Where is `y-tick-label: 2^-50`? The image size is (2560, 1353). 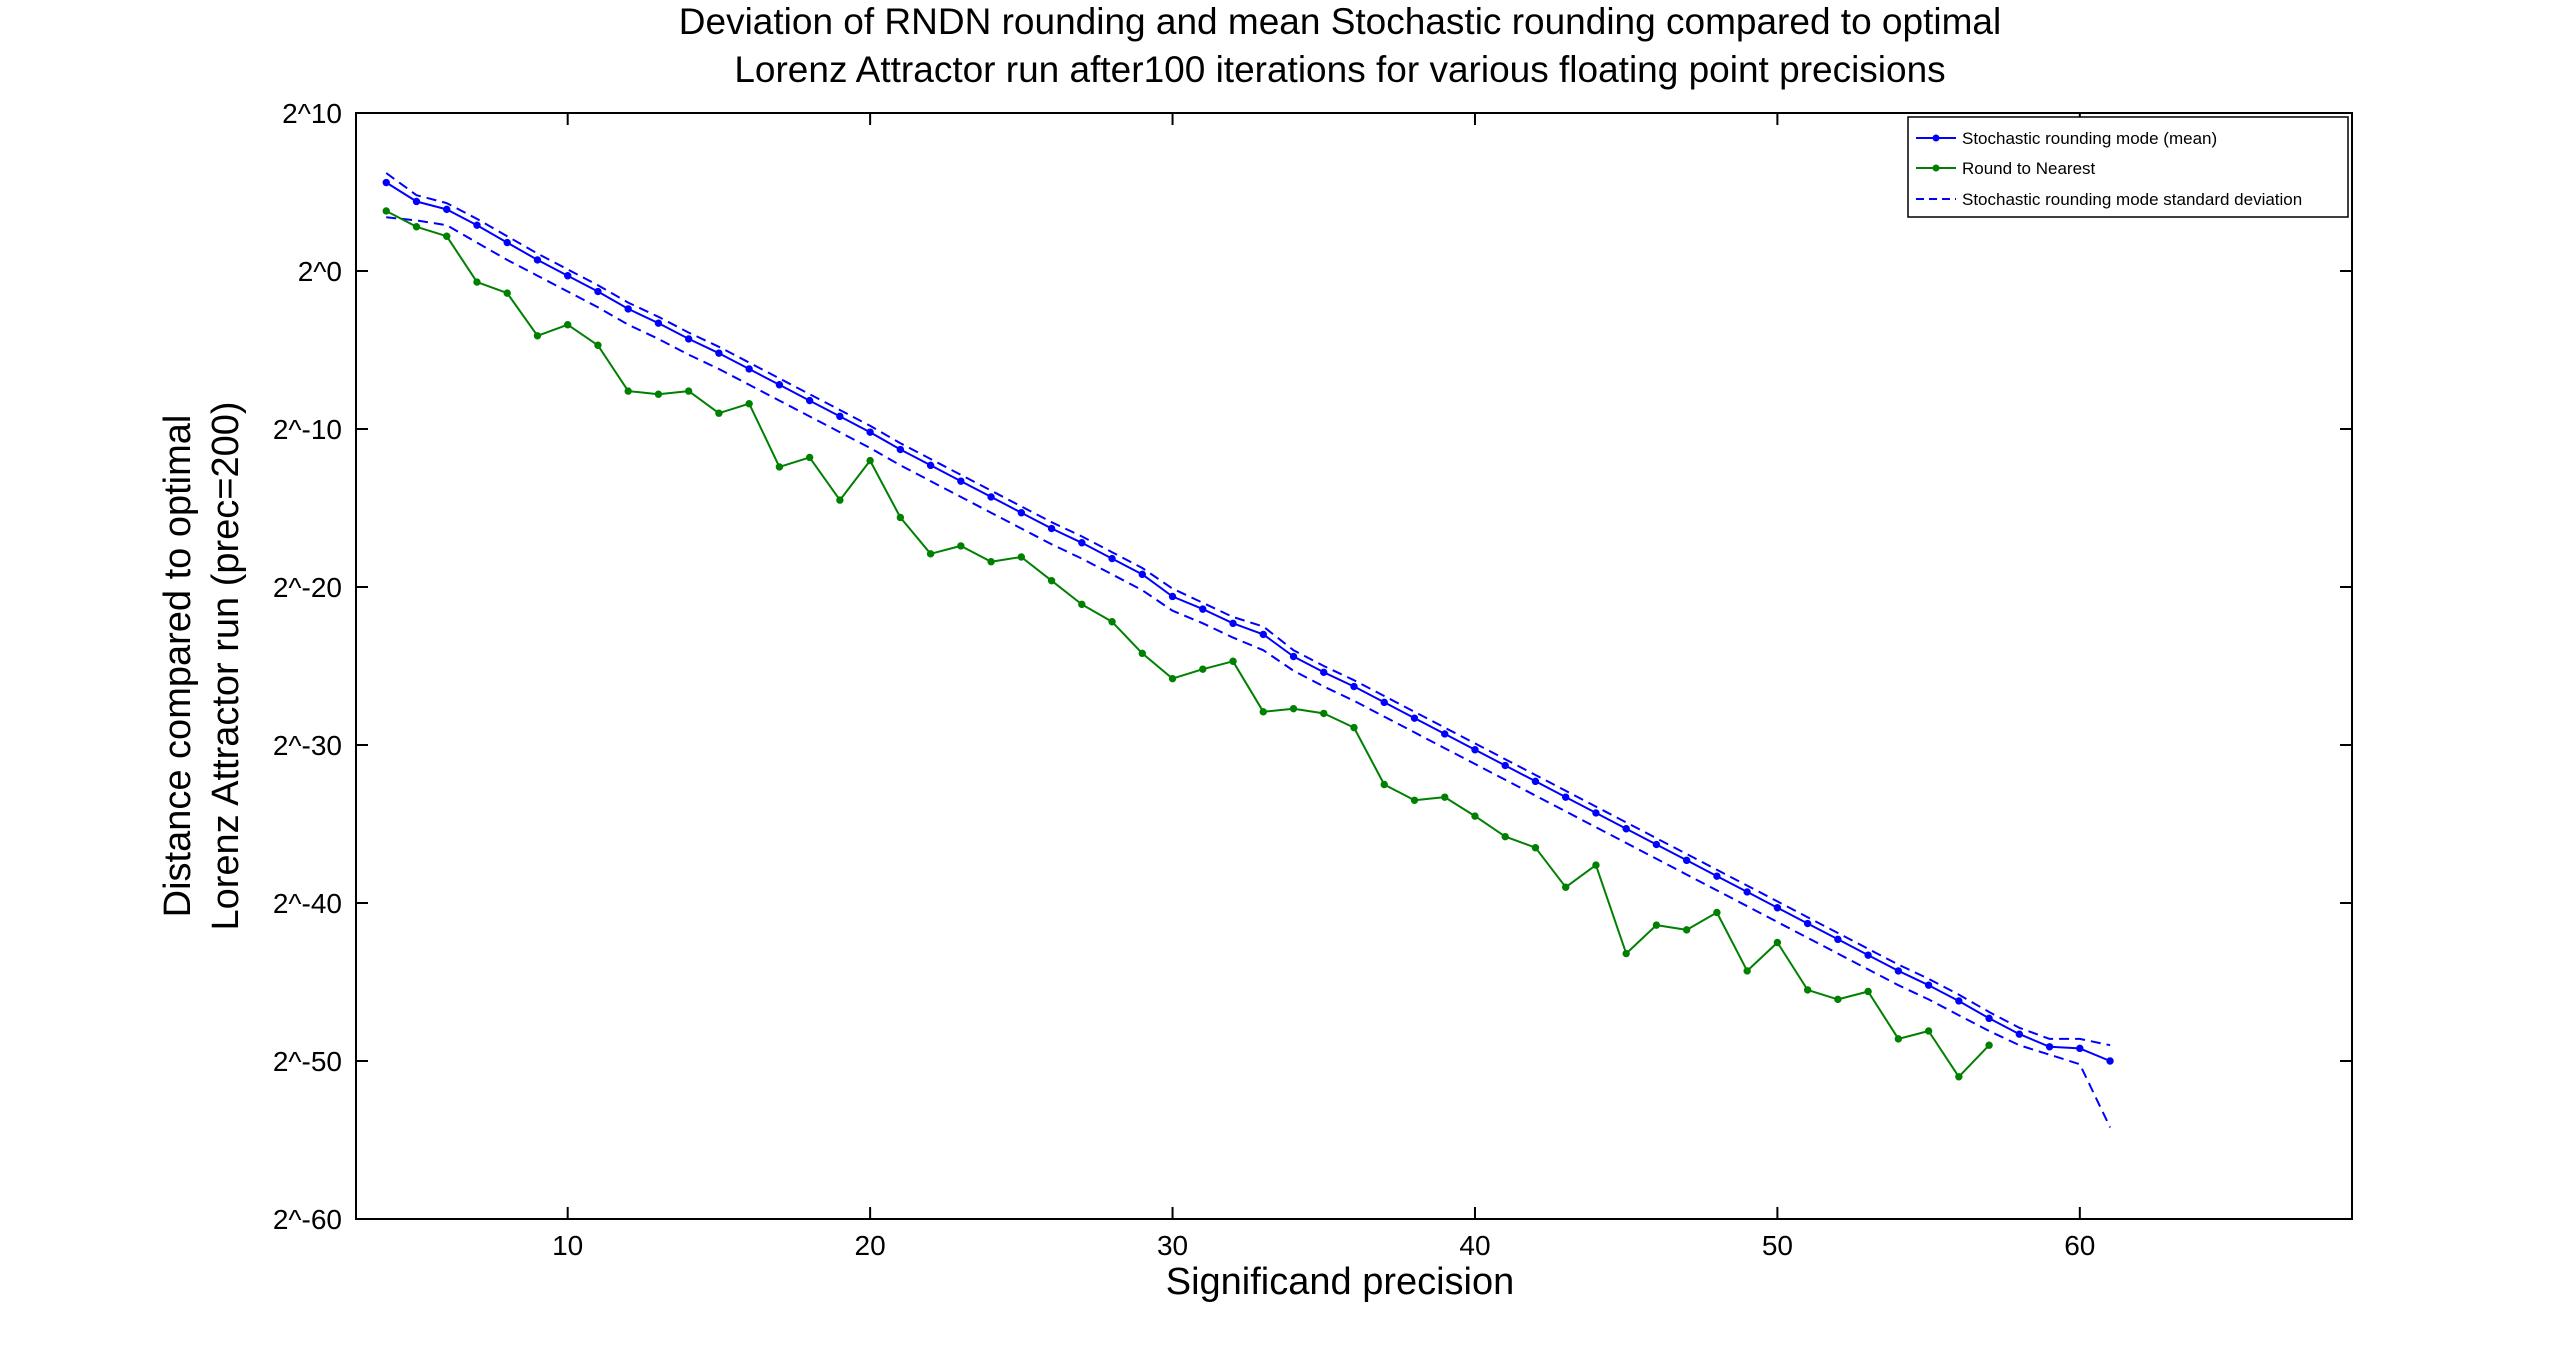
y-tick-label: 2^-50 is located at coordinates (307, 1061).